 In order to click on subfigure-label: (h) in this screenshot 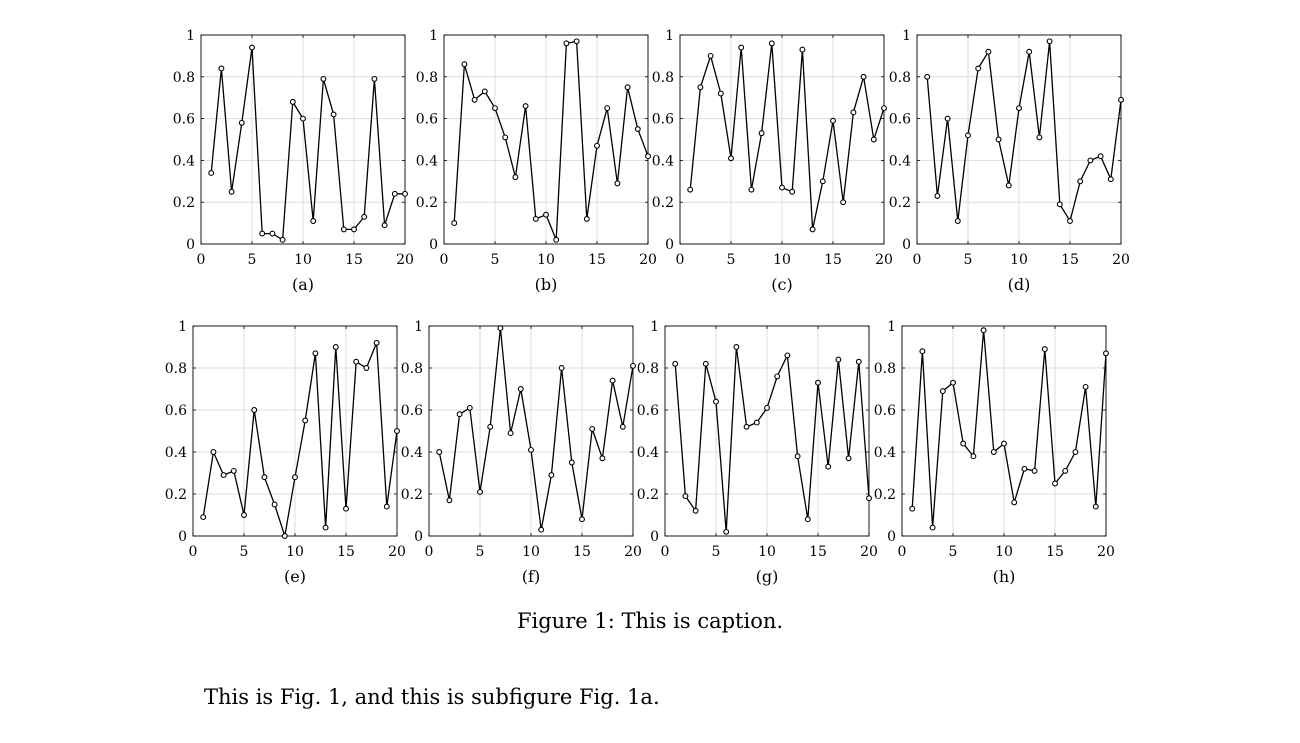, I will do `click(1004, 576)`.